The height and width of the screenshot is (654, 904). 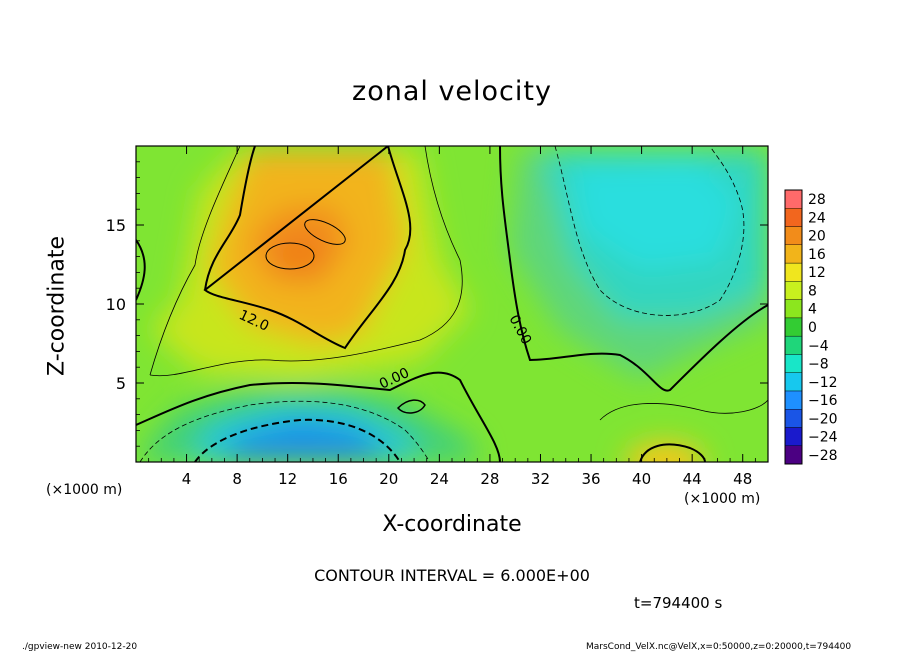 What do you see at coordinates (823, 419) in the screenshot?
I see `colorbar-label: −20` at bounding box center [823, 419].